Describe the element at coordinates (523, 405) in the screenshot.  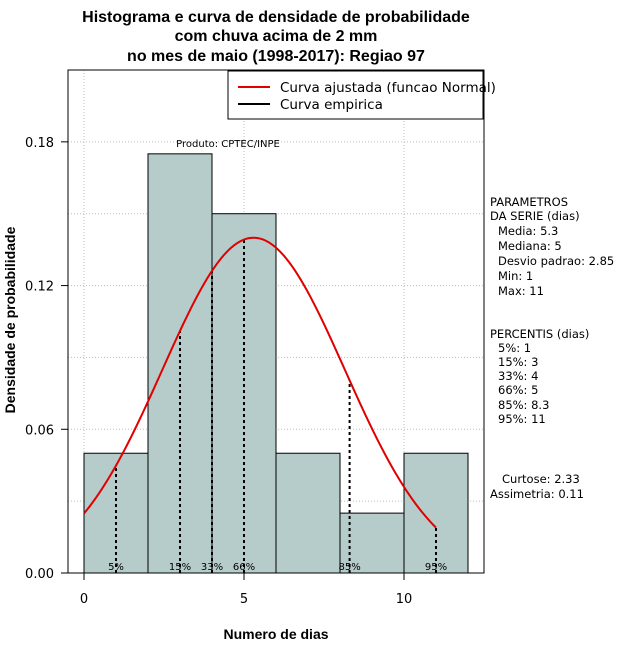
I see `percentil-85: 85%: 8.3` at that location.